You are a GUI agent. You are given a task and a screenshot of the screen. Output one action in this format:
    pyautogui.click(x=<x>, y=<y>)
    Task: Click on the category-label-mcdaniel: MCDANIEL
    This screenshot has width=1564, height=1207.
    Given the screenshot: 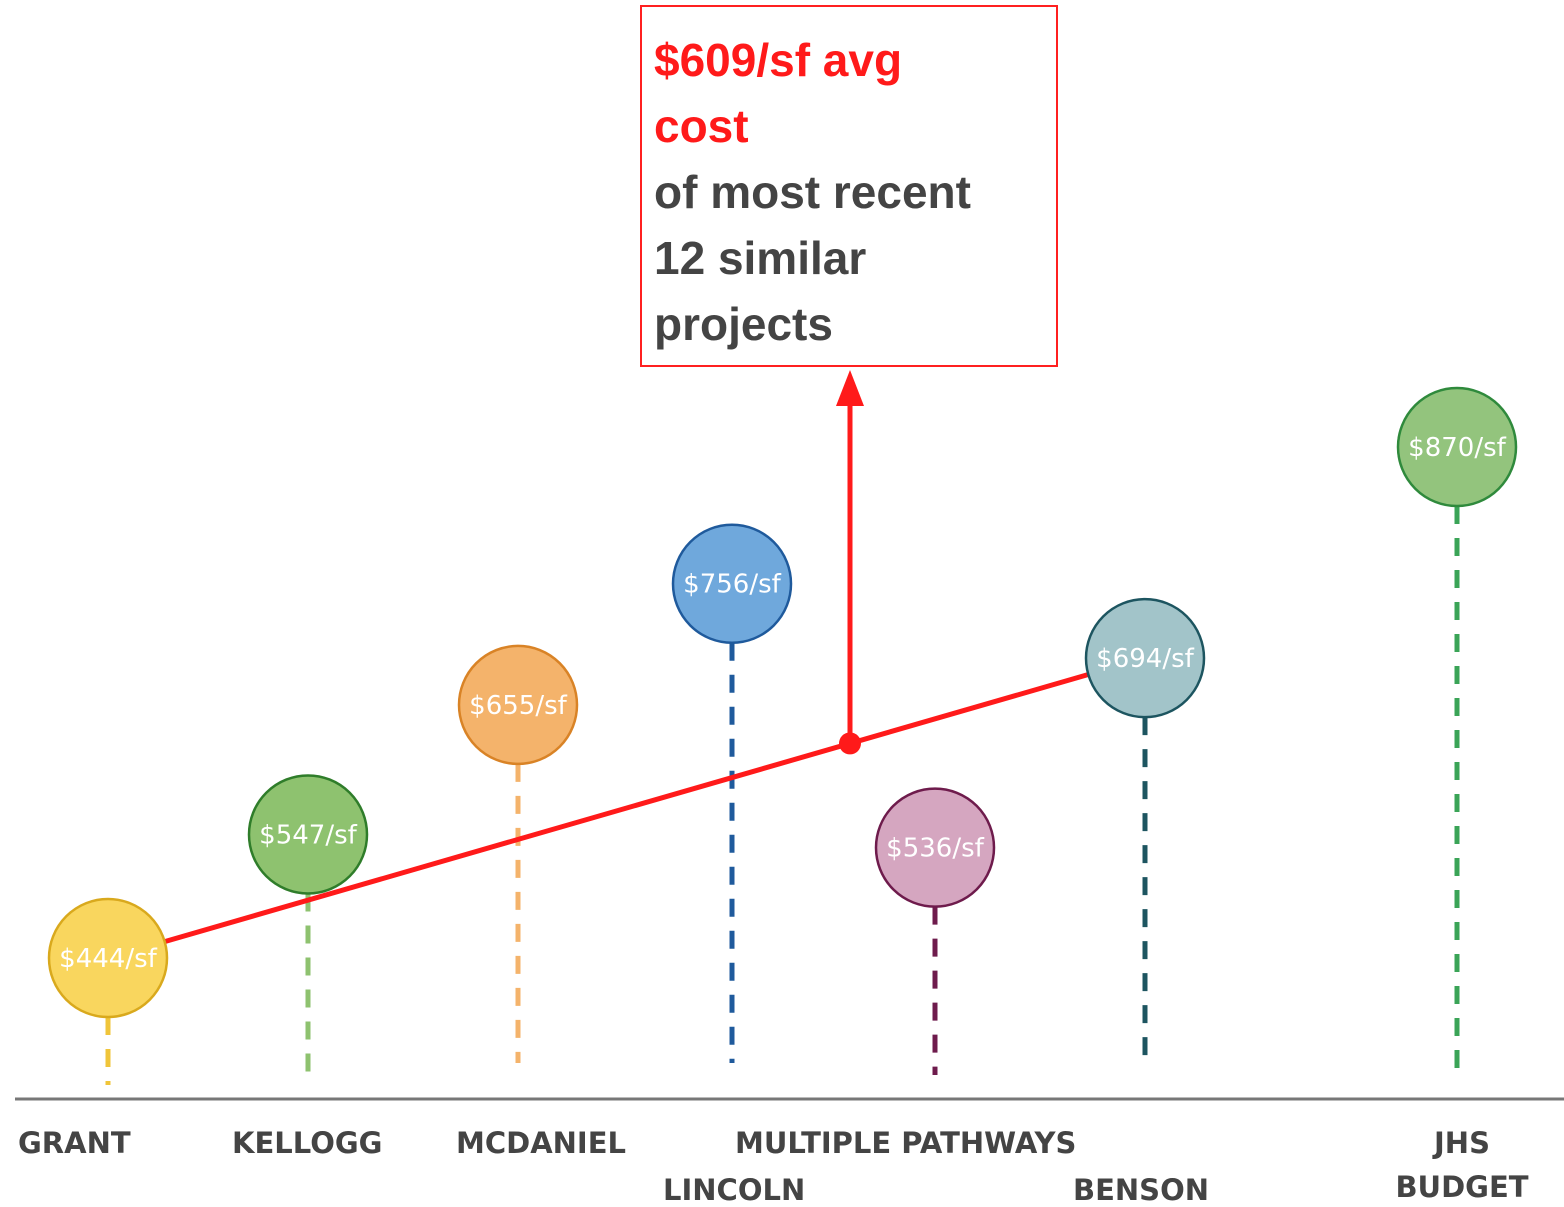 What is the action you would take?
    pyautogui.click(x=541, y=1143)
    